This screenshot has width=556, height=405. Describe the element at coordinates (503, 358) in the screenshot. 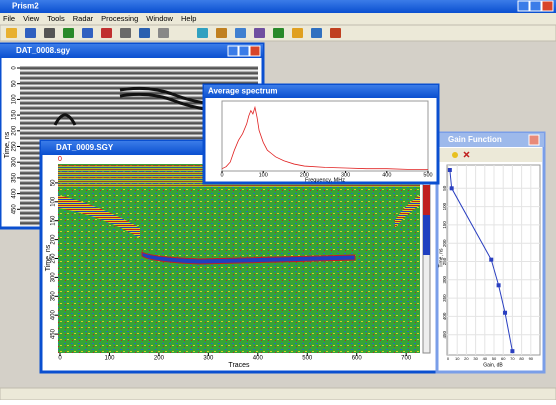

I see `x-tick-label: 60` at that location.